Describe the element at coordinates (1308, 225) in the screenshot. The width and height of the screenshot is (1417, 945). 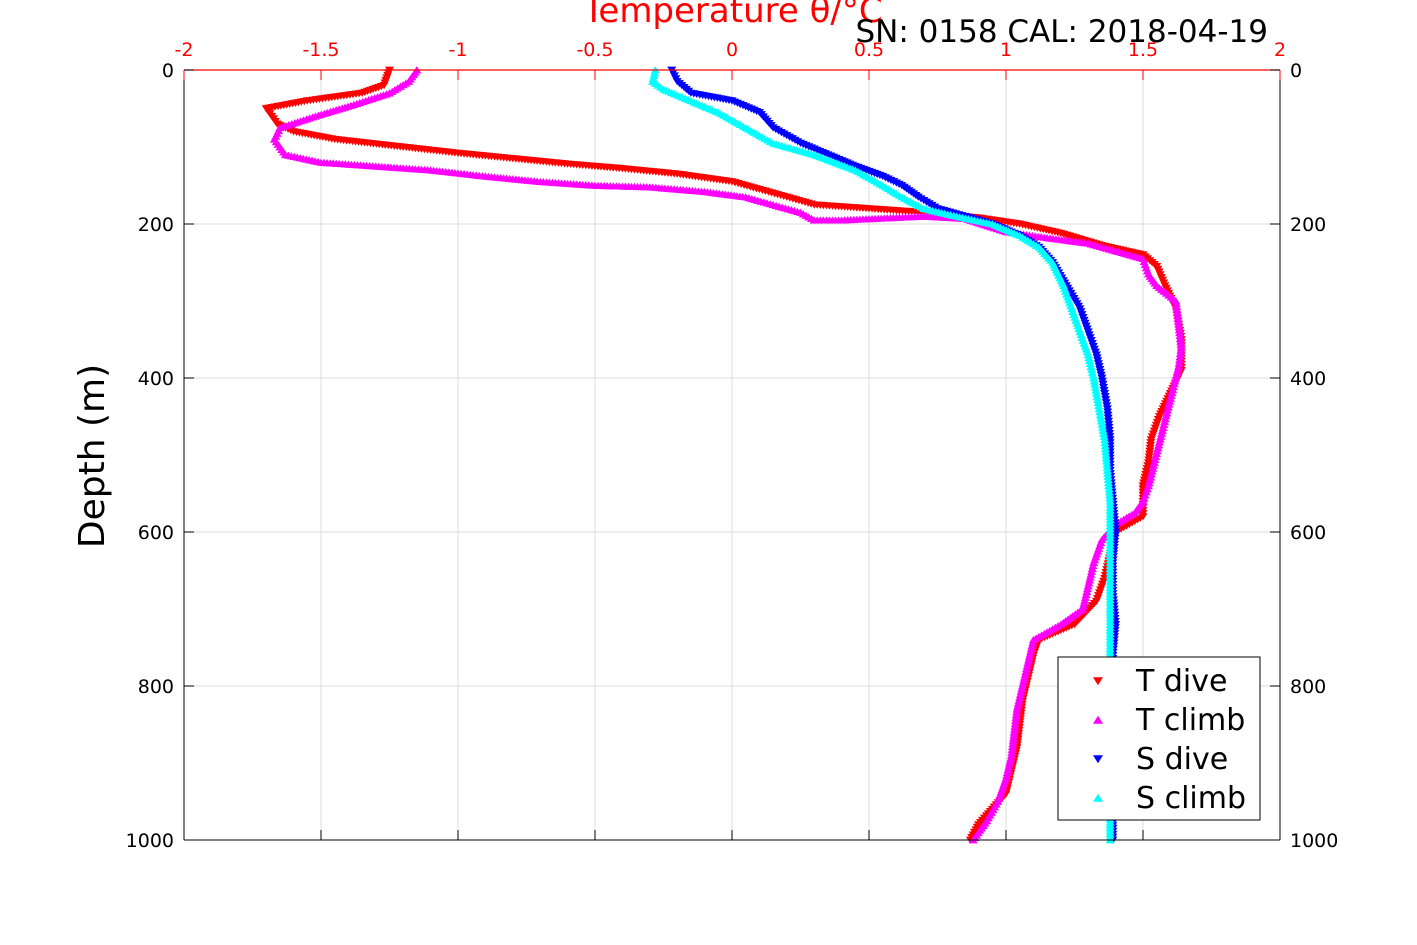
I see `y-tick-label-right: 200` at that location.